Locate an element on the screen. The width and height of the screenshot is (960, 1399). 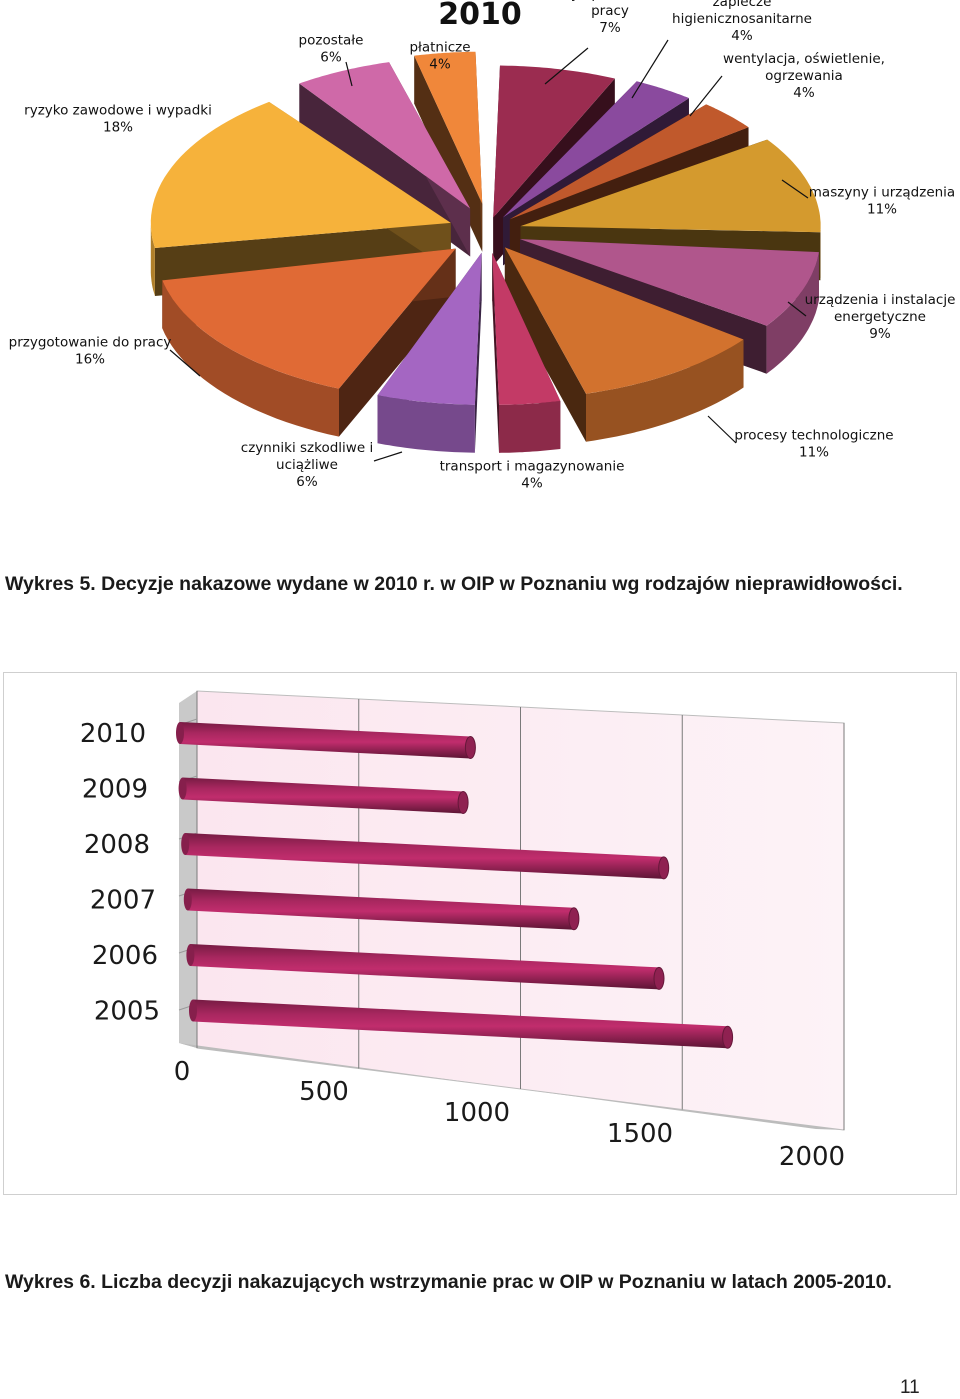
x-tick-label: 0 is located at coordinates (182, 1072).